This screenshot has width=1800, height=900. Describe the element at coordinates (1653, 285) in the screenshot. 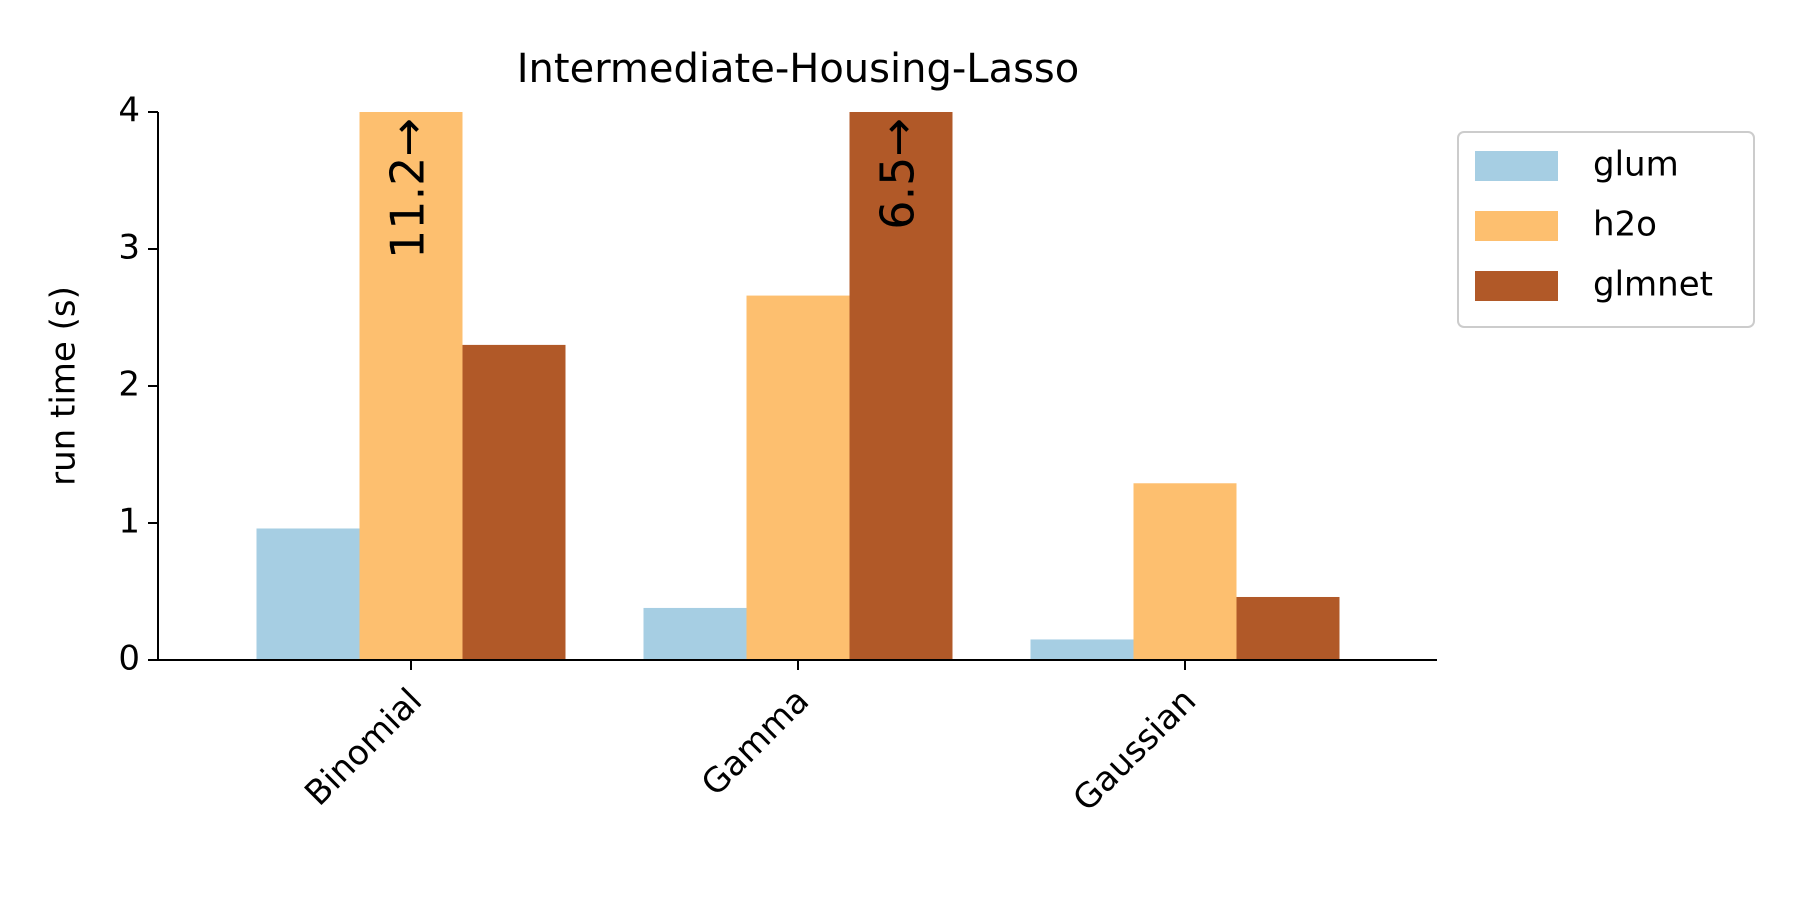

I see `legend-label: glmnet` at that location.